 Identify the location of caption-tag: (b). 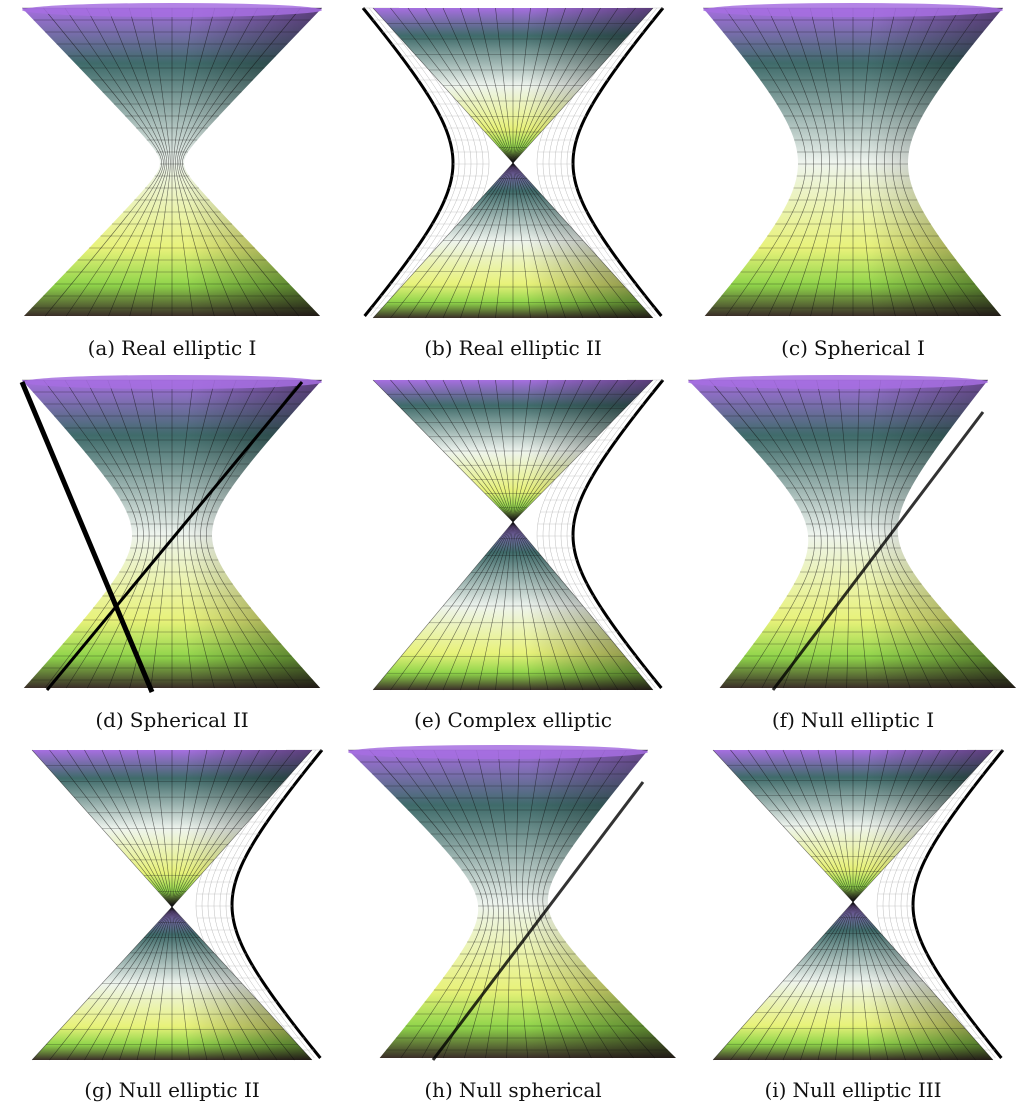
(438, 348).